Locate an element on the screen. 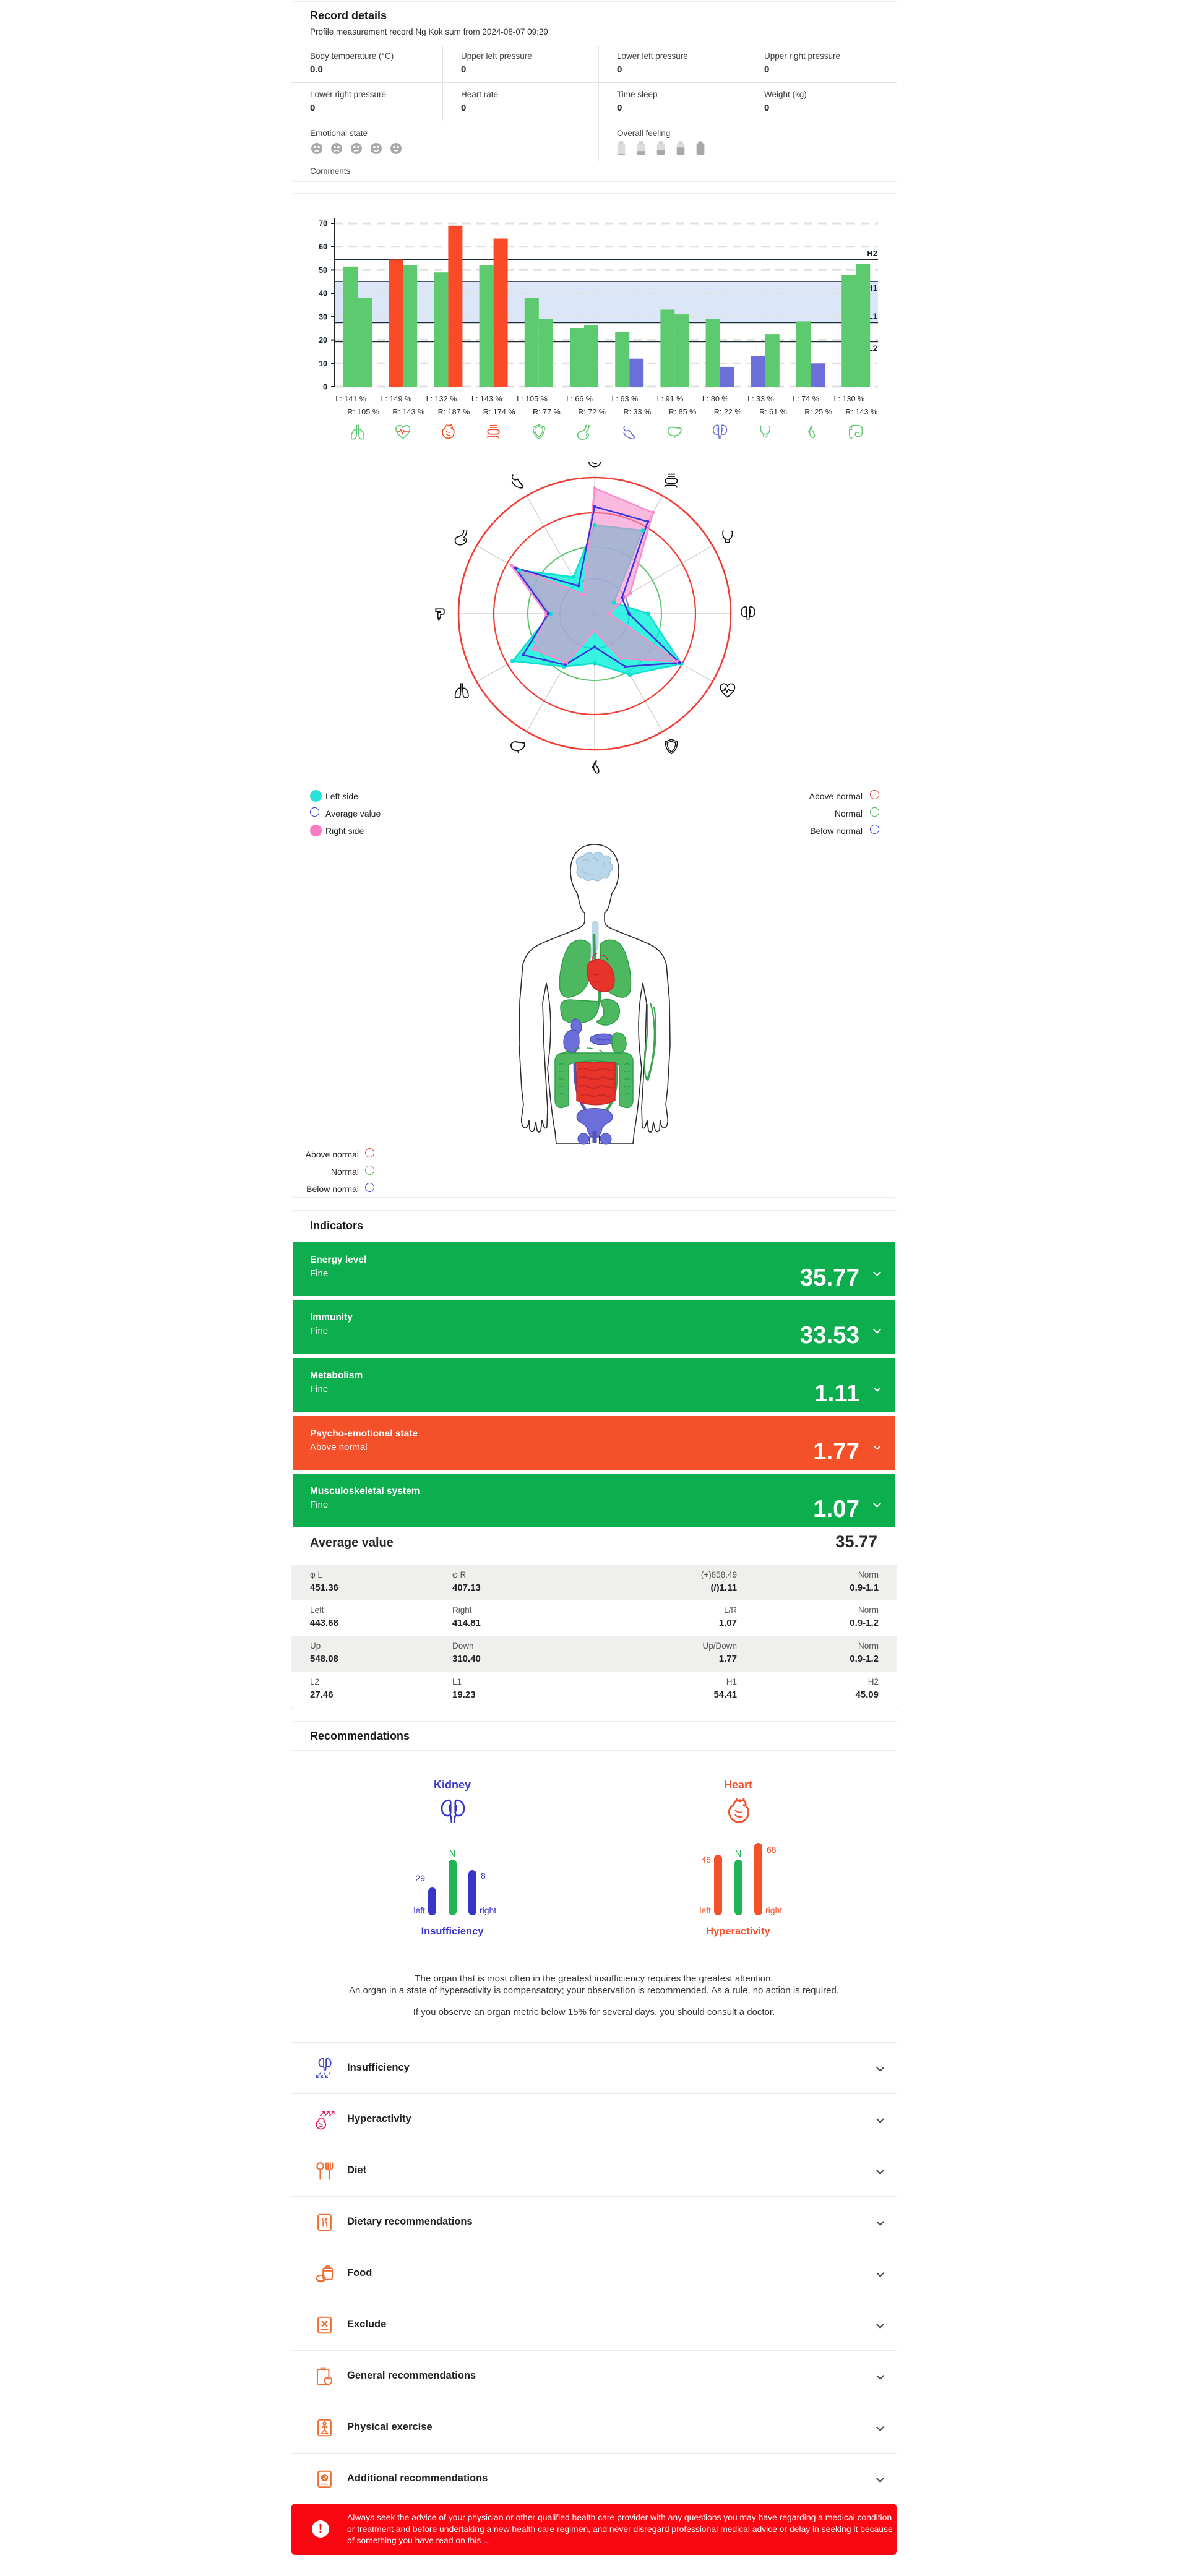 The width and height of the screenshot is (1188, 2576). svg-text: L: 91 % is located at coordinates (670, 399).